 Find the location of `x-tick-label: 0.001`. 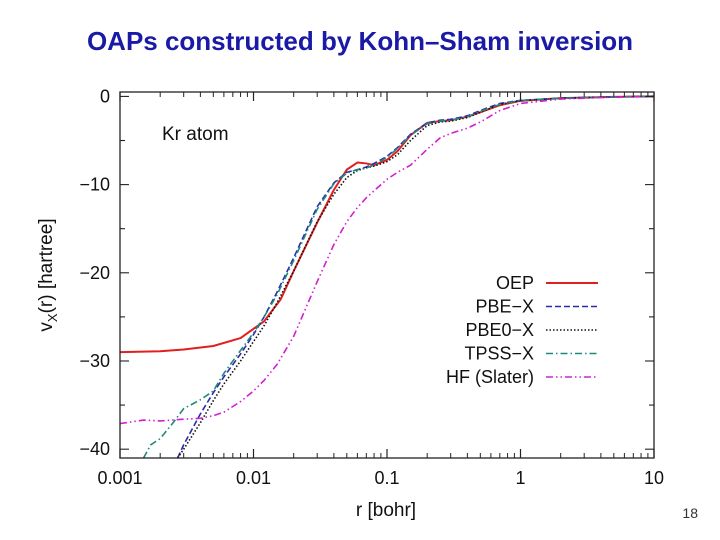

x-tick-label: 0.001 is located at coordinates (119, 478).